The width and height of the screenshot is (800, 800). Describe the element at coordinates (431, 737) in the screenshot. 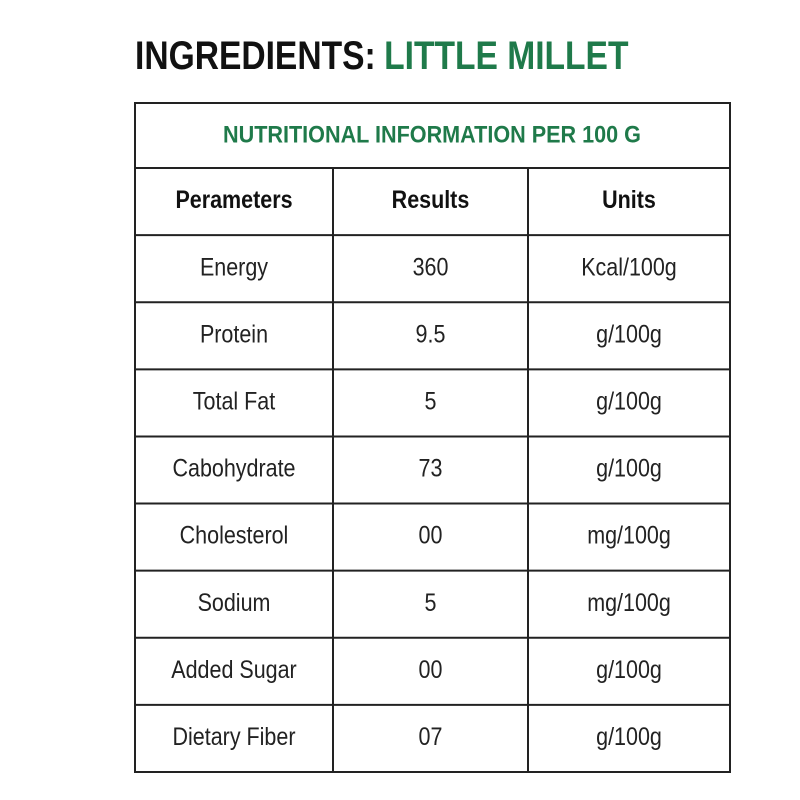

I see `table-cell: 07` at that location.